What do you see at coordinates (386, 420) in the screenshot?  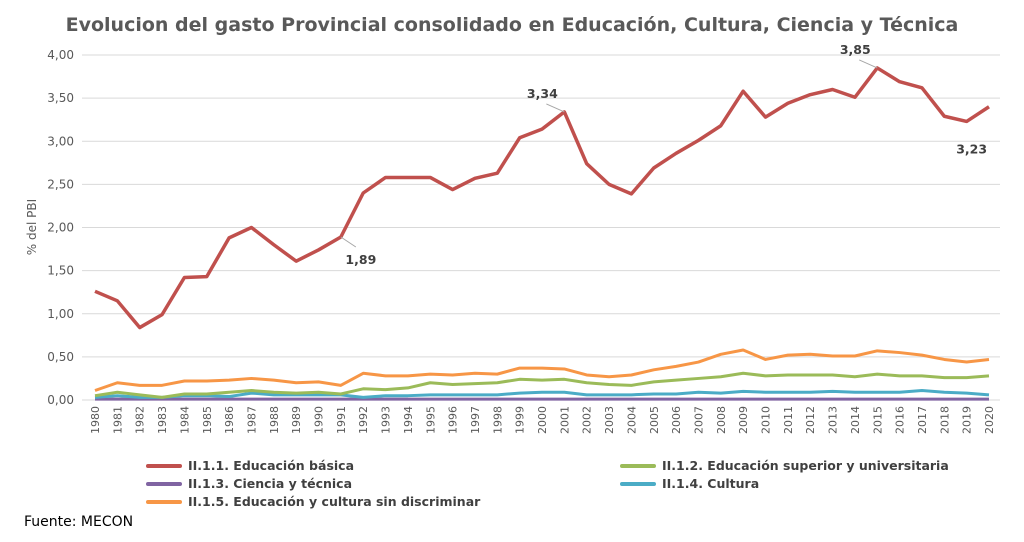 I see `x-tick-label: 1993` at bounding box center [386, 420].